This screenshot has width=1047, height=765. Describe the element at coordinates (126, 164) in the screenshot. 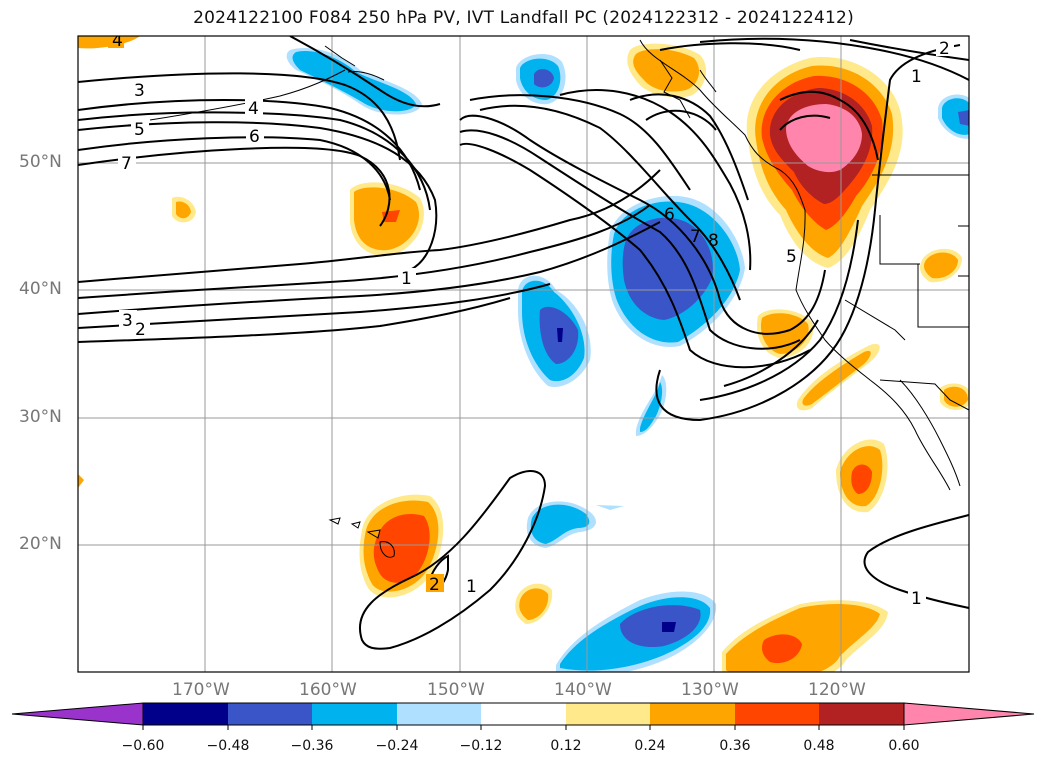

I see `contour-label-6: 7` at that location.